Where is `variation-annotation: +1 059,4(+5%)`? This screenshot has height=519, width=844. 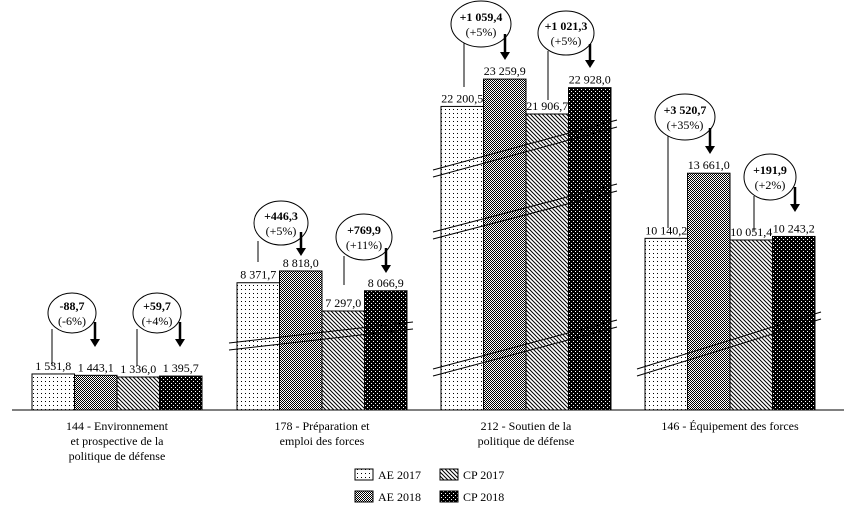 variation-annotation: +1 059,4(+5%) is located at coordinates (481, 43).